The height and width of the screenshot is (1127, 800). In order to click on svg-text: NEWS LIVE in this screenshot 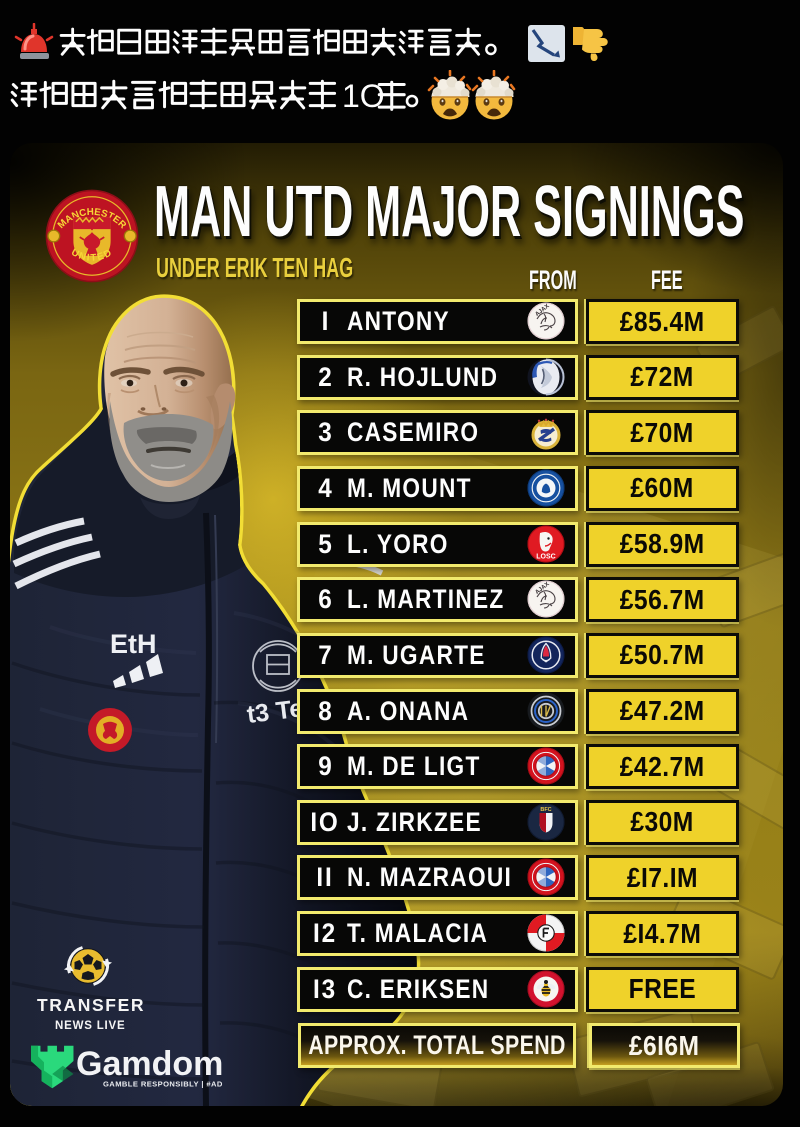, I will do `click(90, 1026)`.